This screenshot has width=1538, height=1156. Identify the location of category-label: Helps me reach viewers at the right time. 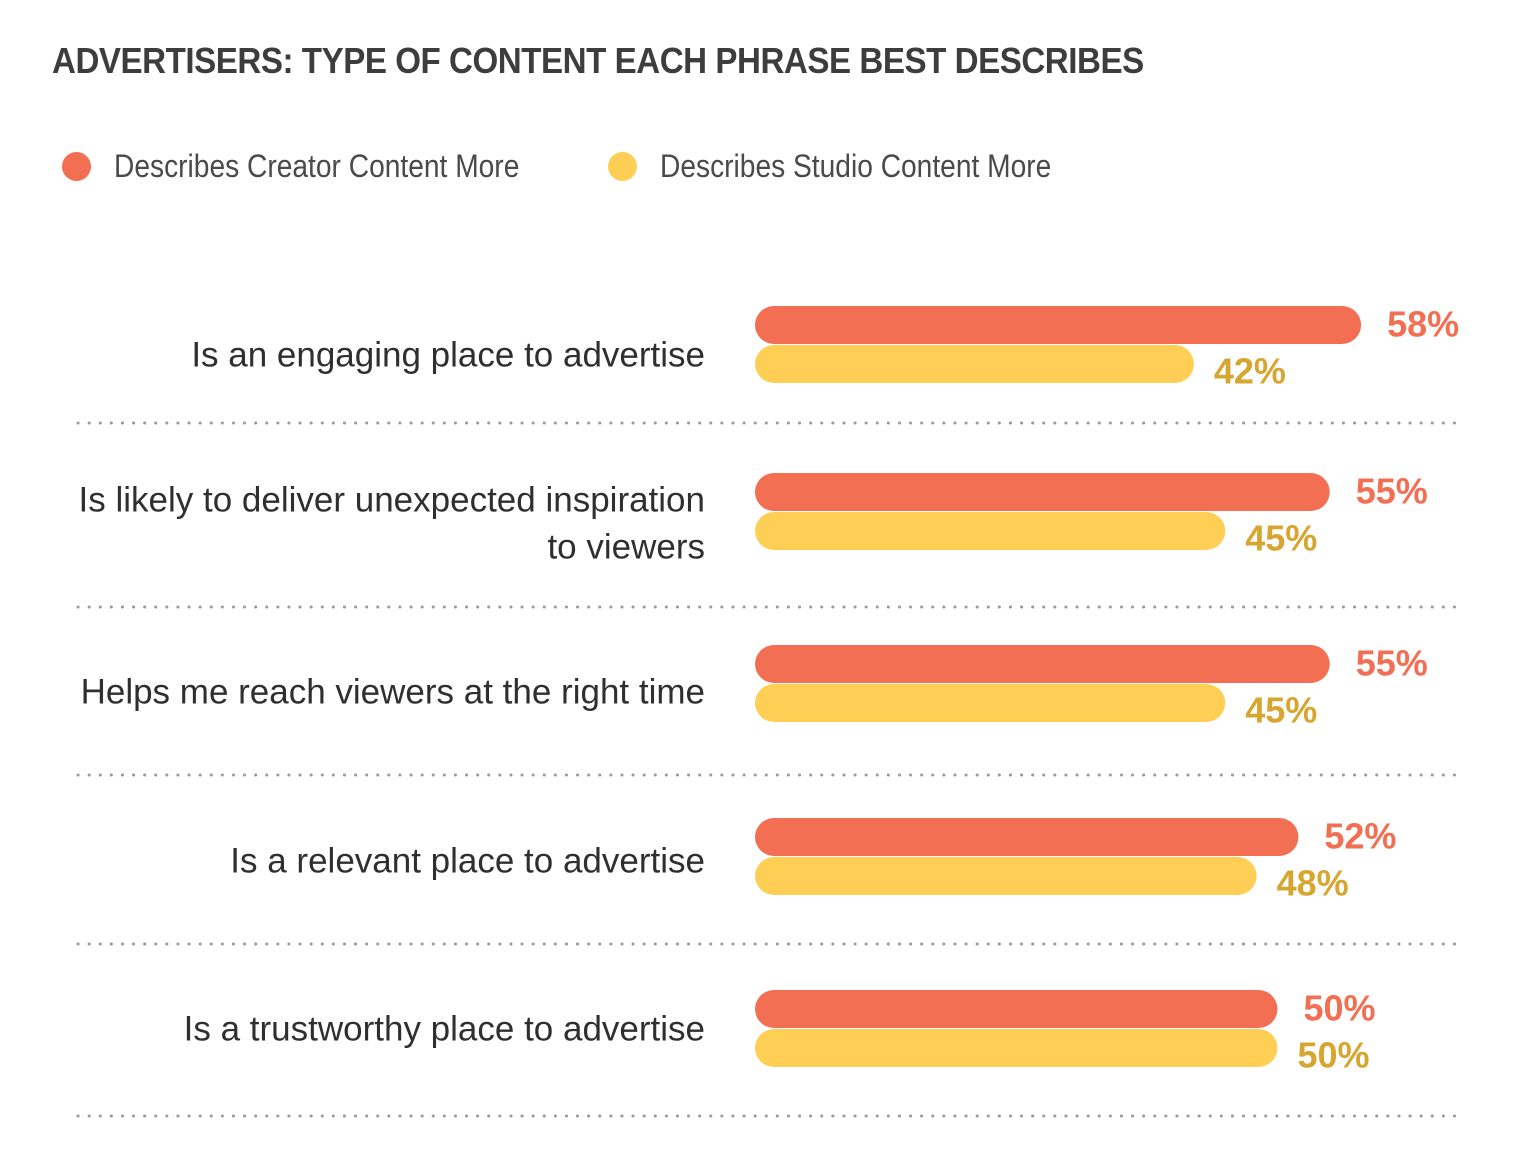
(393, 691).